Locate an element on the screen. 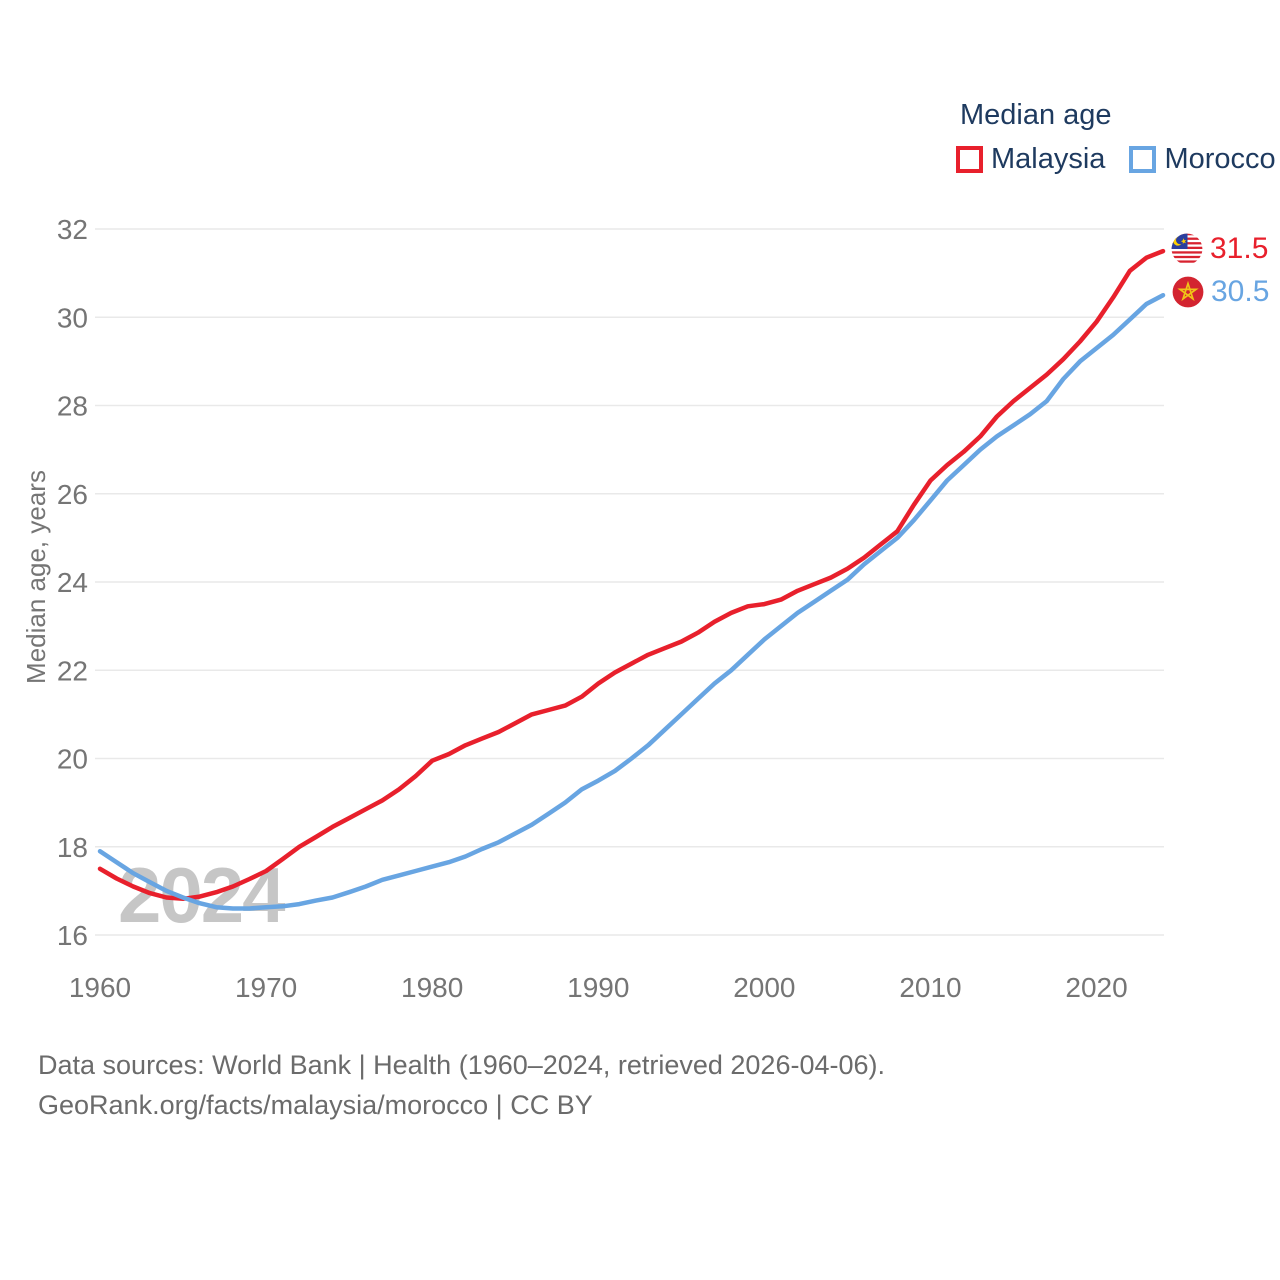  end-value-morocco: 30.5 is located at coordinates (1240, 291).